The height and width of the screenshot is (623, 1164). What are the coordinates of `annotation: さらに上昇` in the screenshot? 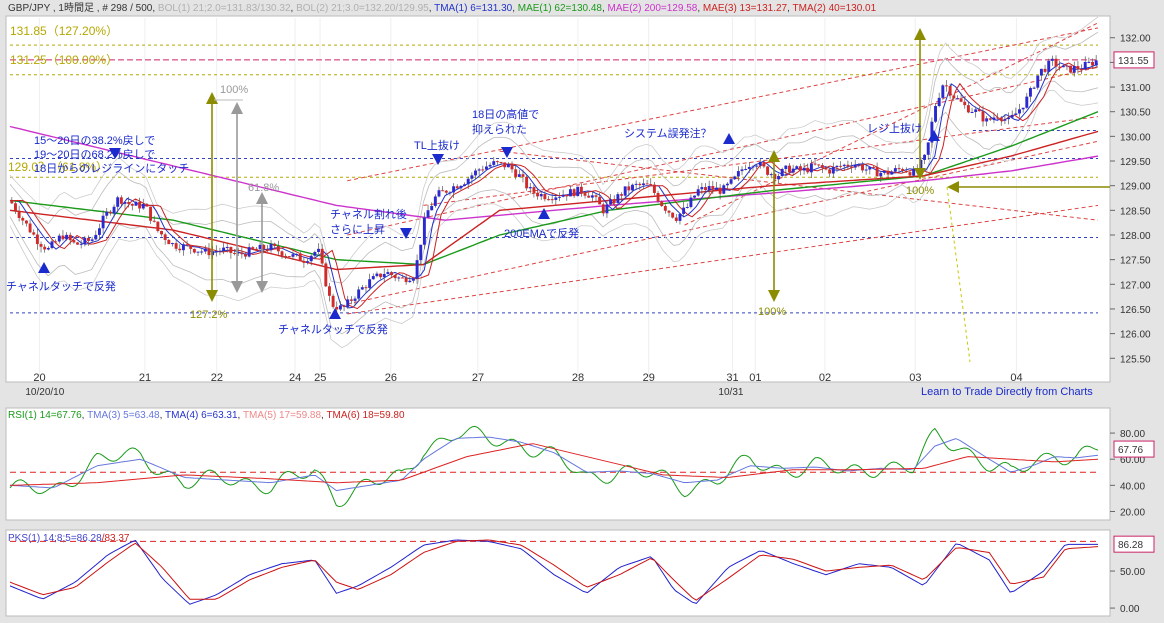 It's located at (357, 229).